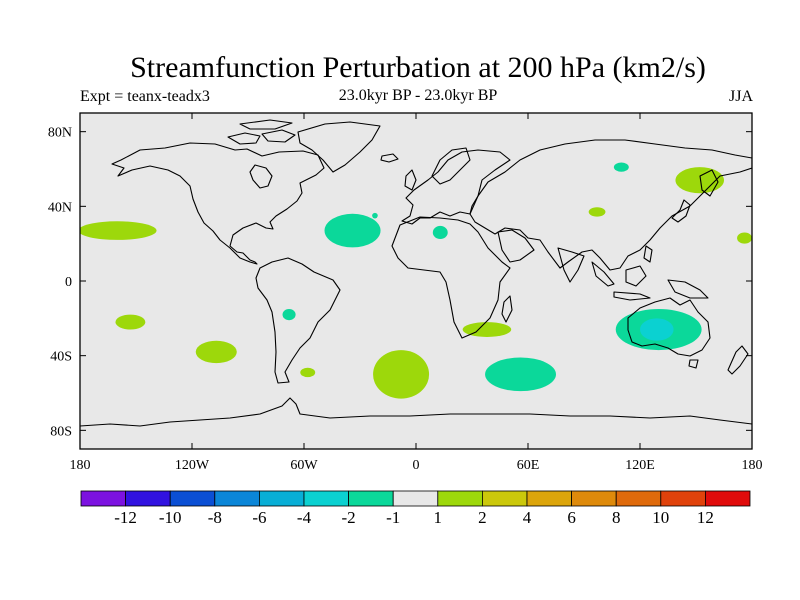  I want to click on colorbar-label-1: -10, so click(170, 517).